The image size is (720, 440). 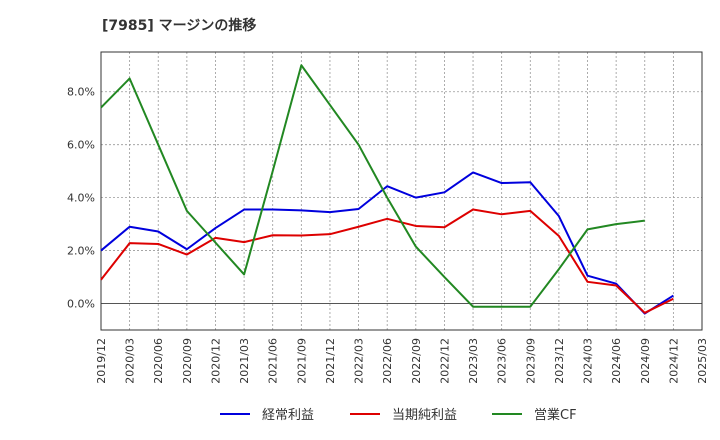 I want to click on x-tick-label: 2019/12, so click(x=101, y=361).